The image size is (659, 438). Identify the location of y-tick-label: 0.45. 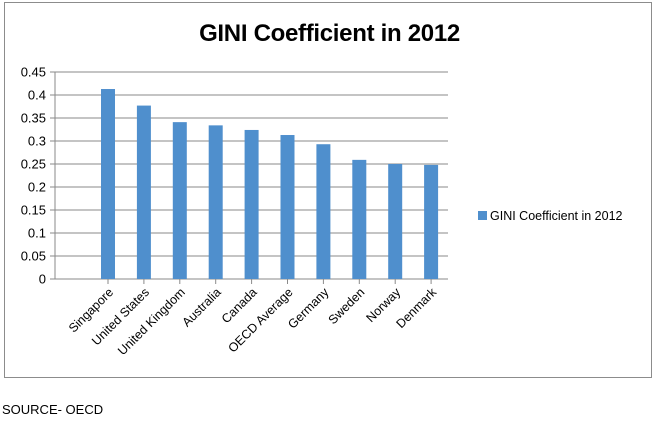
(33, 72).